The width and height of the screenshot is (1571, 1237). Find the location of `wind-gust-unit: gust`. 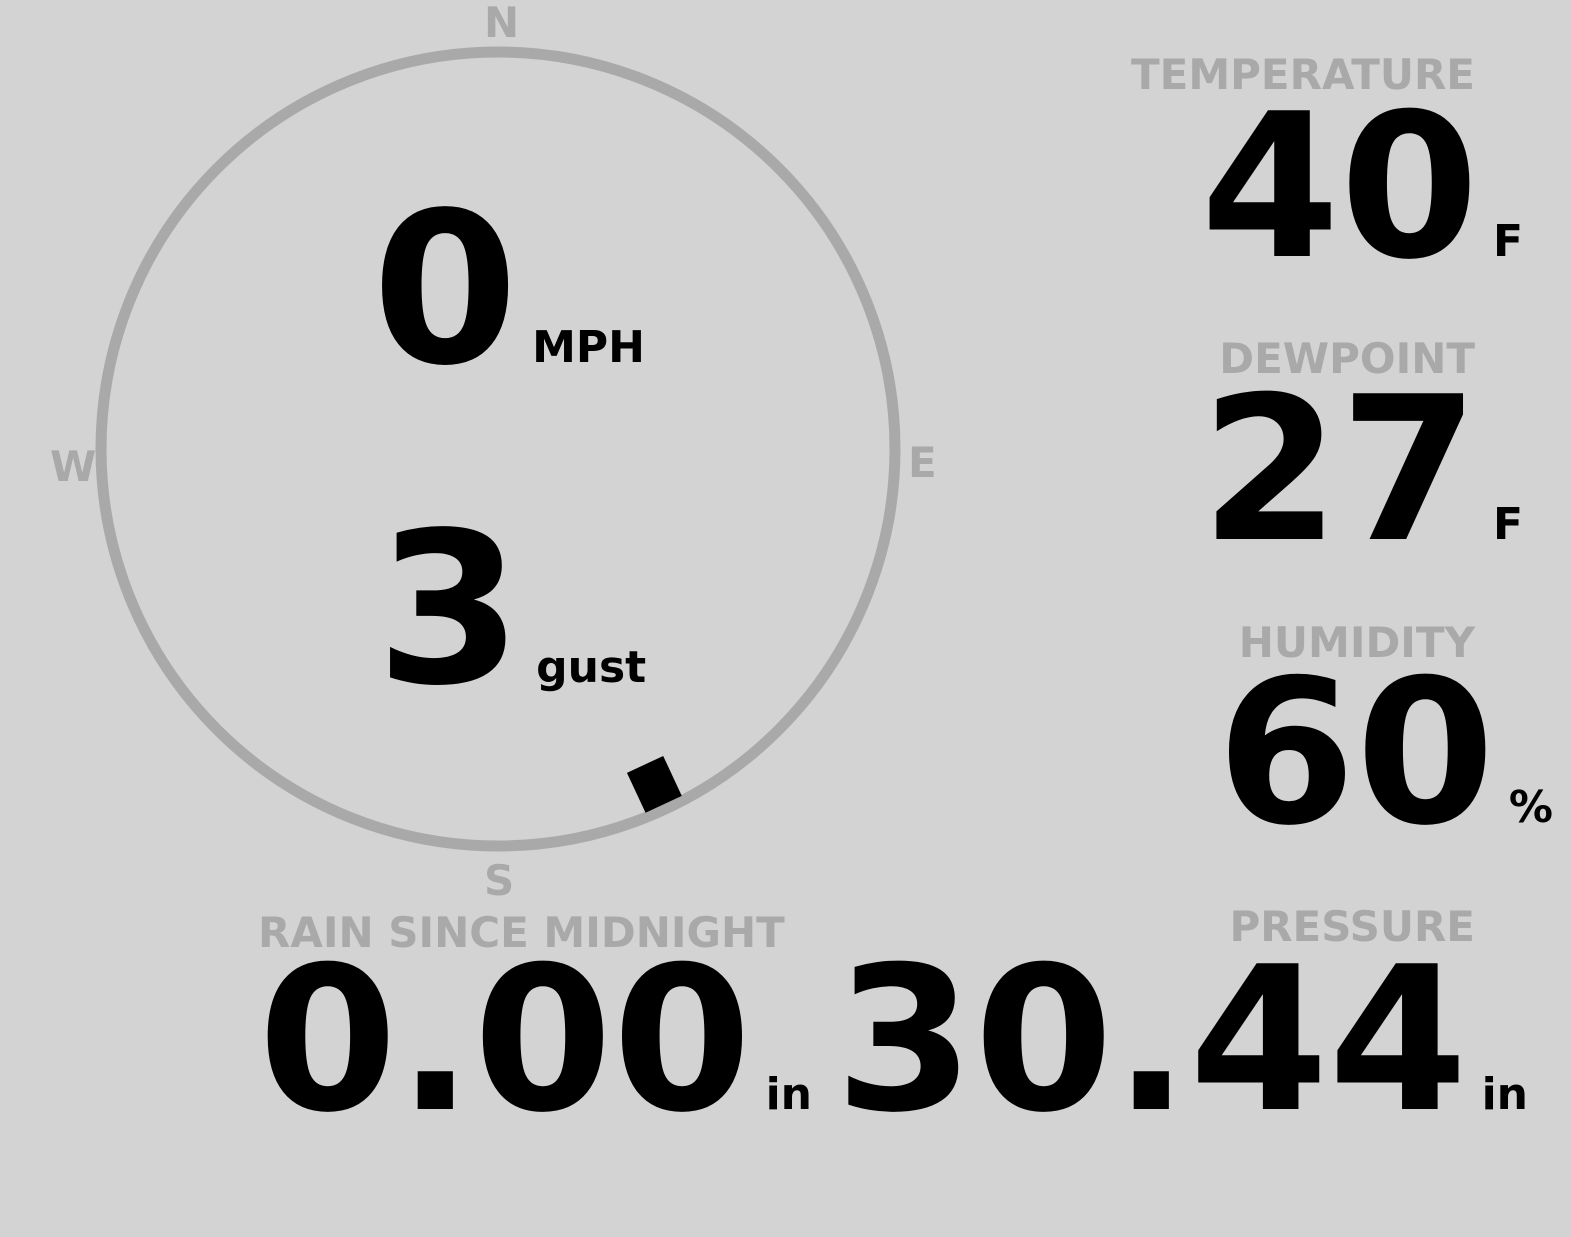

wind-gust-unit: gust is located at coordinates (591, 667).